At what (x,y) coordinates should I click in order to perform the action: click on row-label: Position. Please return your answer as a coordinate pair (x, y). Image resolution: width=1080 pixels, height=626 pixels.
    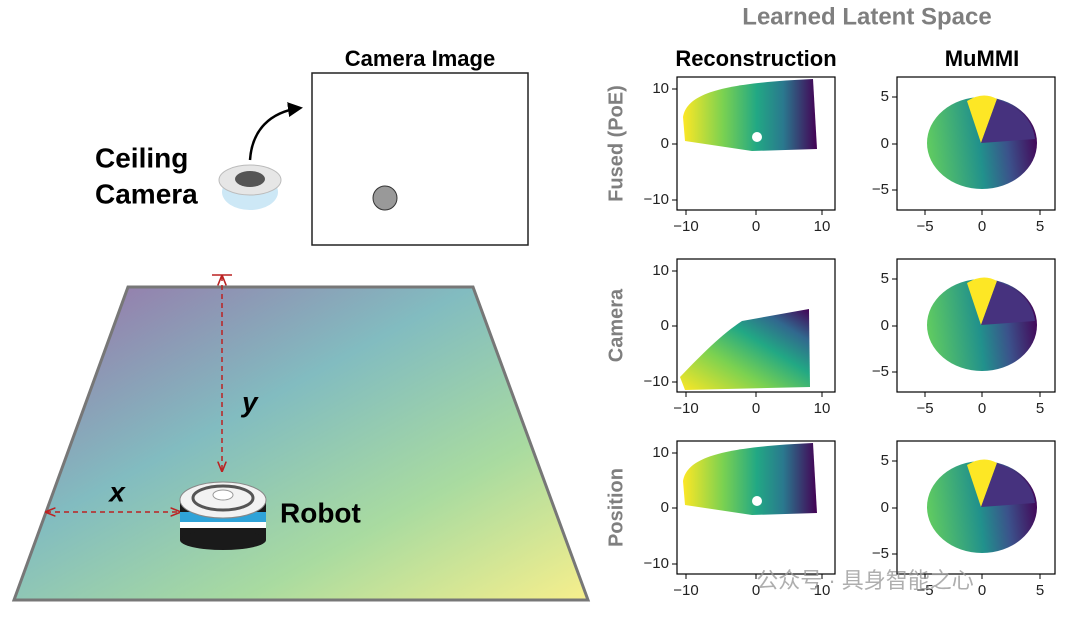
    Looking at the image, I should click on (616, 507).